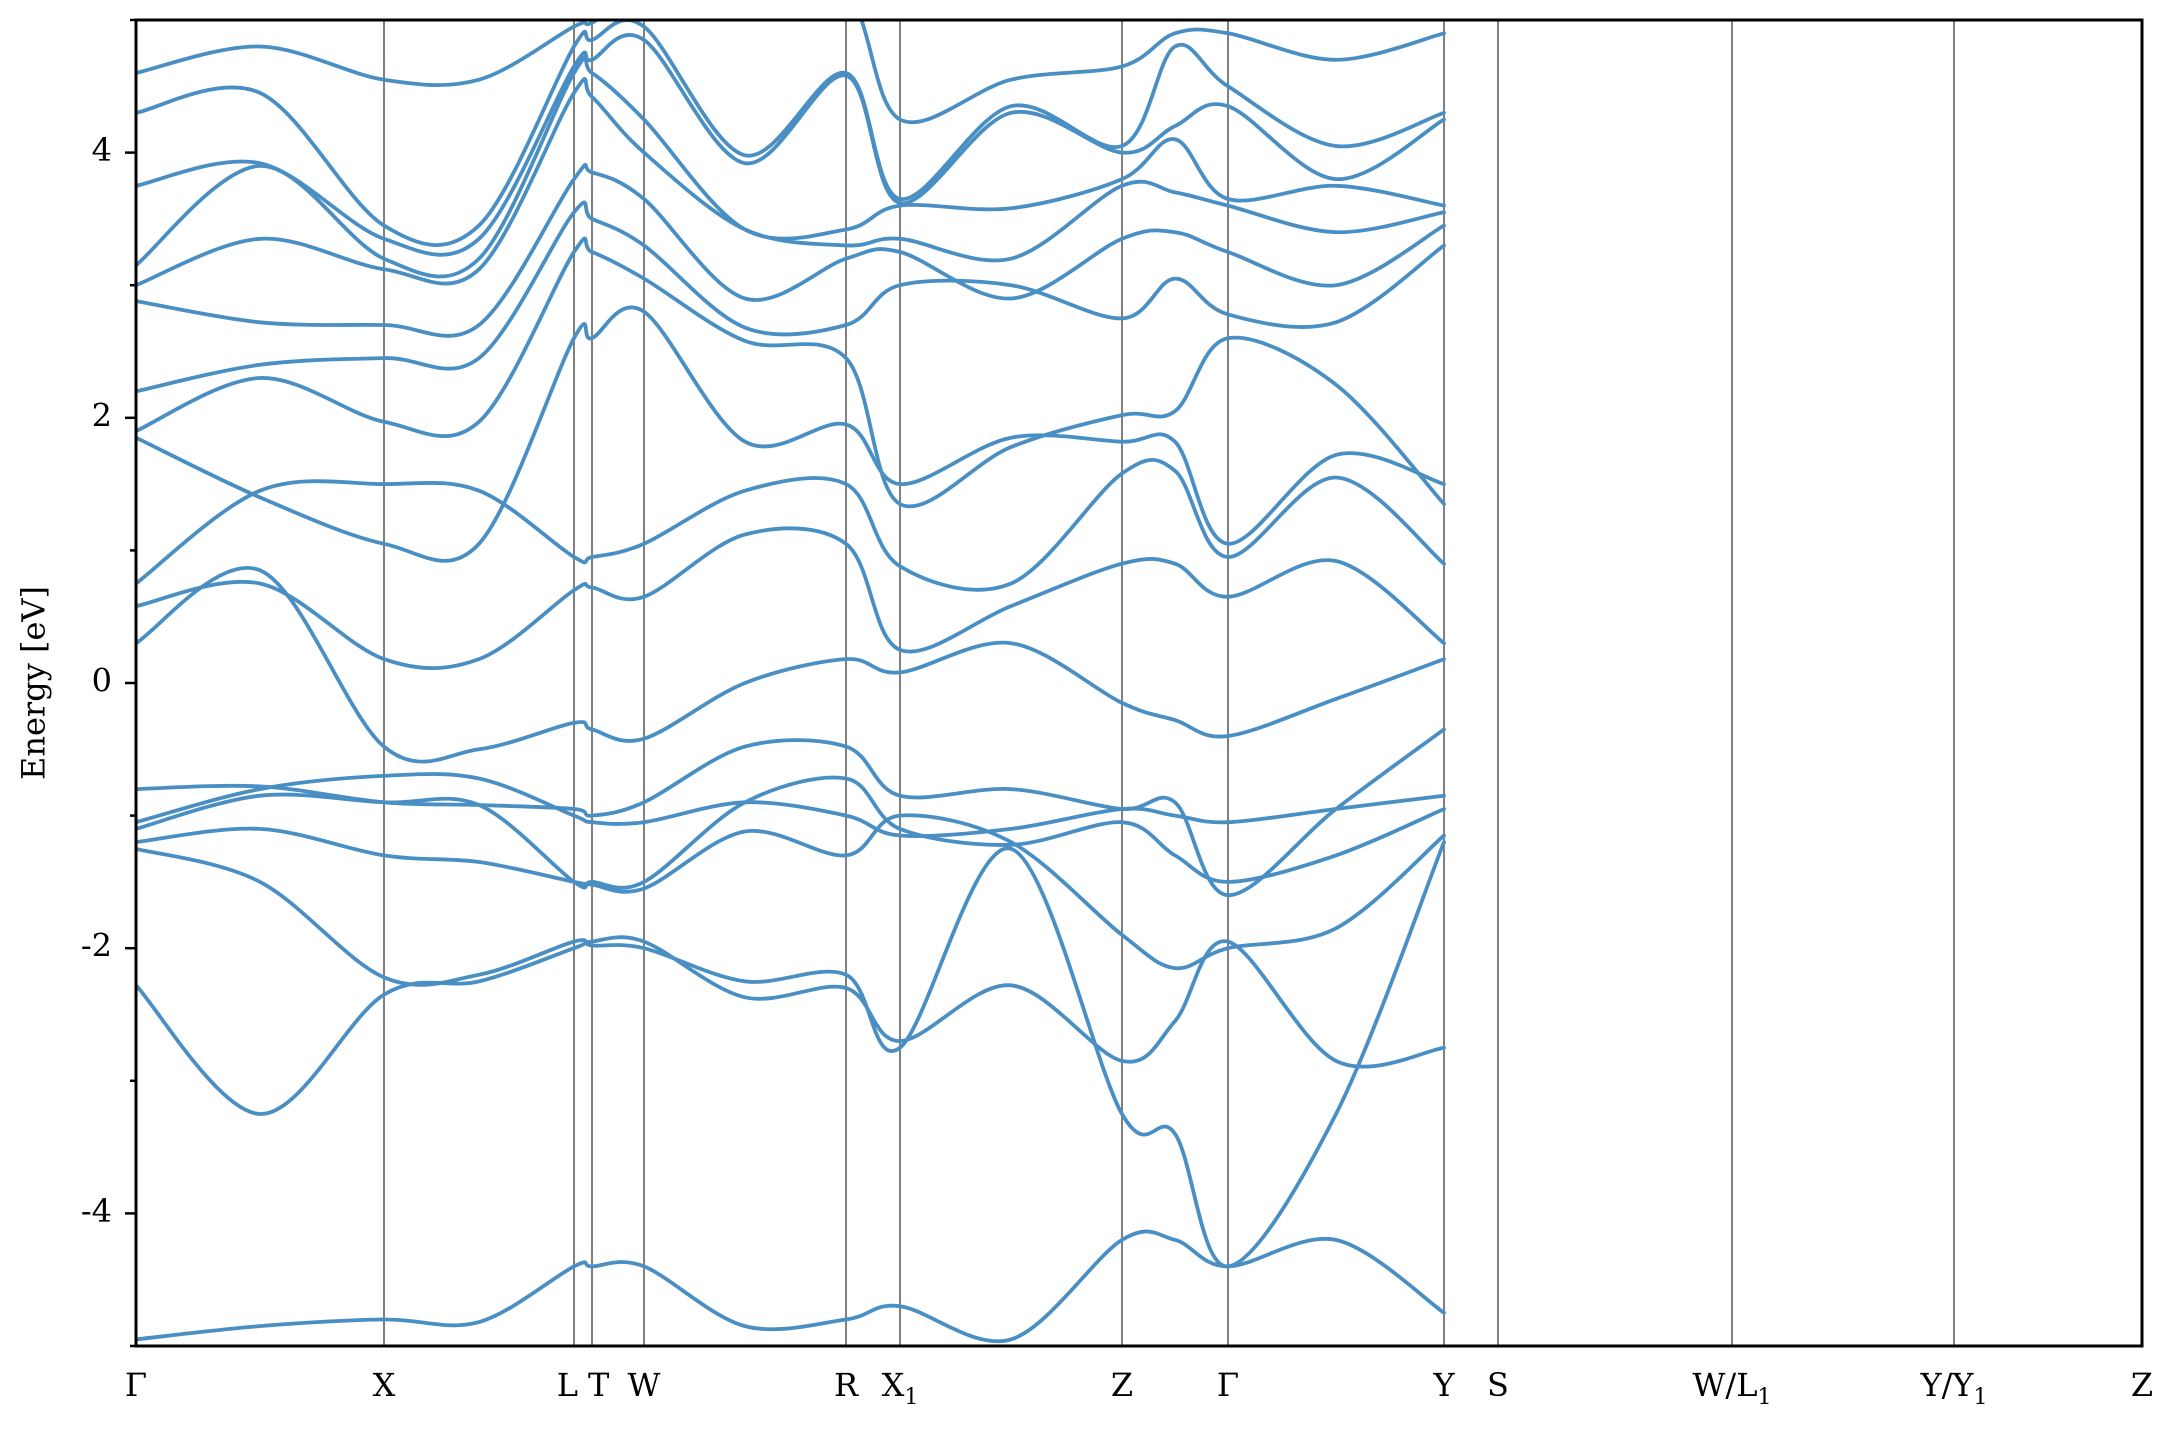  Describe the element at coordinates (1443, 1385) in the screenshot. I see `x-tick-label: Y` at that location.